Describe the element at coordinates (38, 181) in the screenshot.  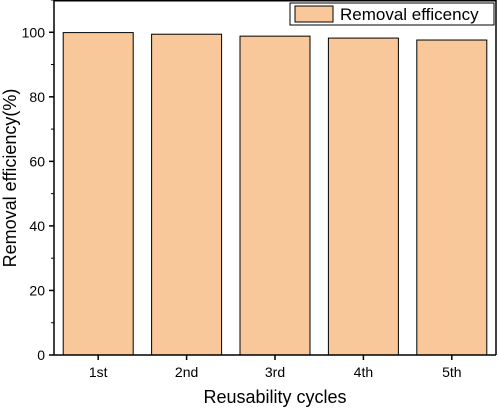
I see `y-ticks-group: 0 20 40 60 80 100` at that location.